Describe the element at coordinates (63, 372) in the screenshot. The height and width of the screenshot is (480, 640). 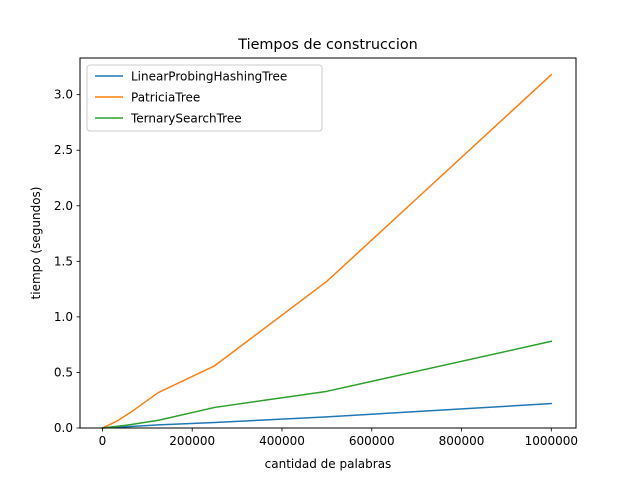
I see `y-tick-label: 0.5` at that location.